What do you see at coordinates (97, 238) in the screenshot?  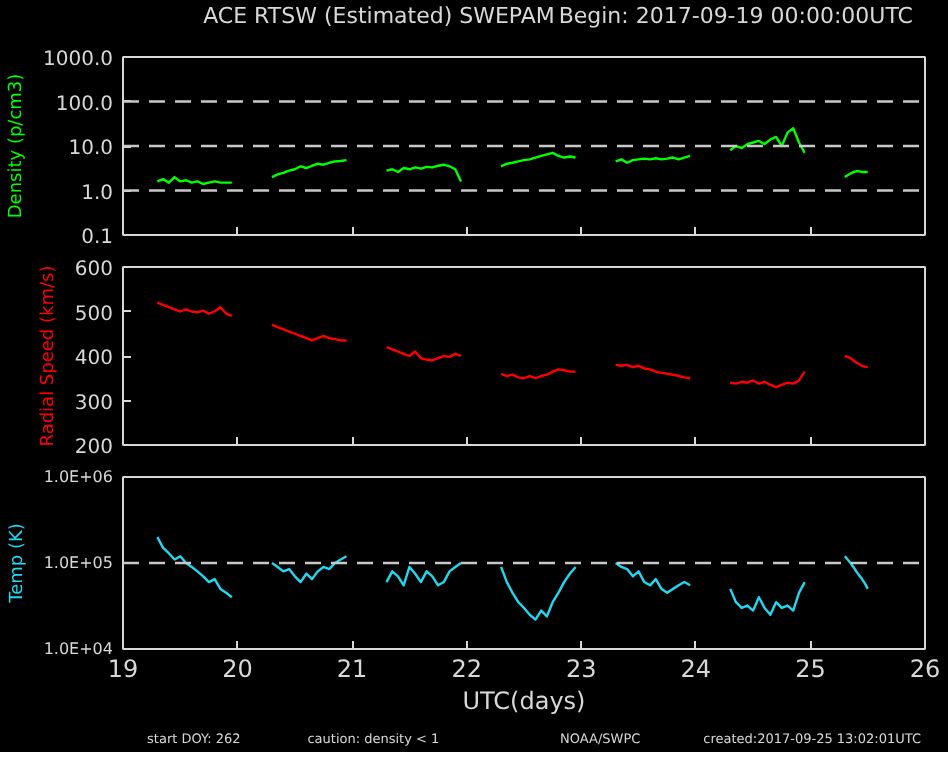 I see `y-tick-label: 0.1` at bounding box center [97, 238].